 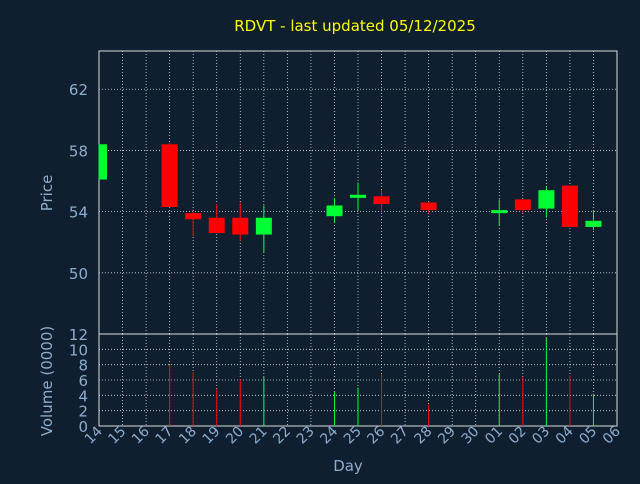 What do you see at coordinates (83, 412) in the screenshot?
I see `volume-tick-label: 2` at bounding box center [83, 412].